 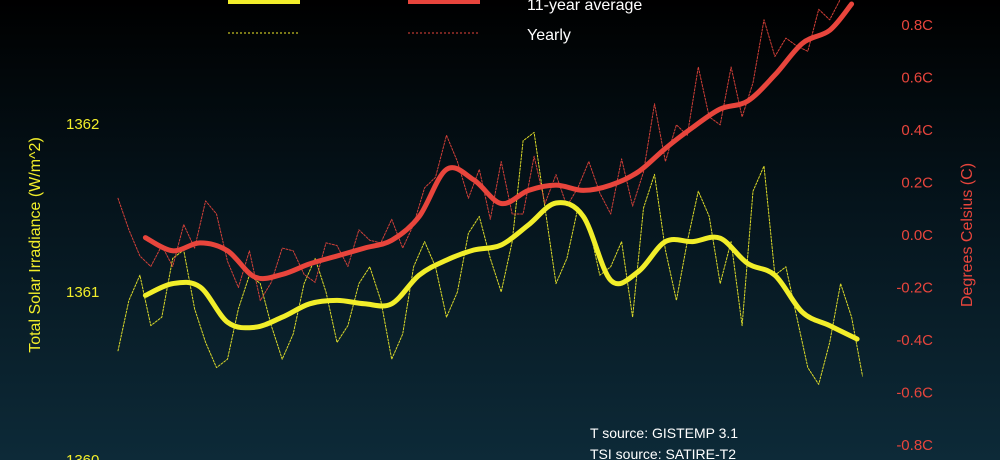 What do you see at coordinates (35, 245) in the screenshot?
I see `left-axis-title: Total Solar Irradiance (W/m^2)` at bounding box center [35, 245].